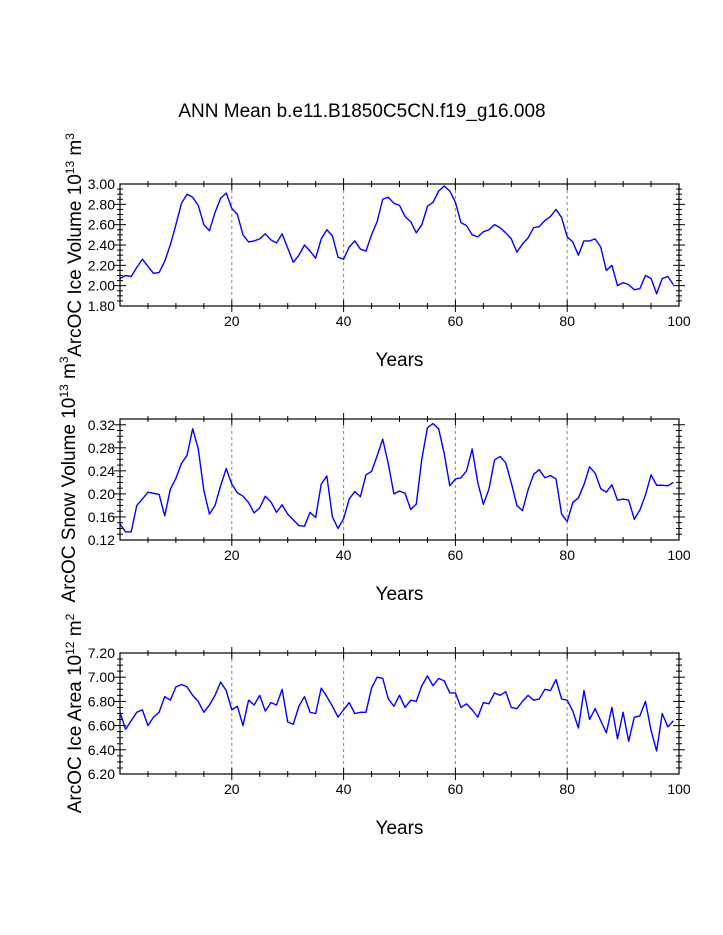 This screenshot has height=935, width=723. What do you see at coordinates (75, 734) in the screenshot?
I see `y-axis-title-text: ArcOC Ice Area 10` at bounding box center [75, 734].